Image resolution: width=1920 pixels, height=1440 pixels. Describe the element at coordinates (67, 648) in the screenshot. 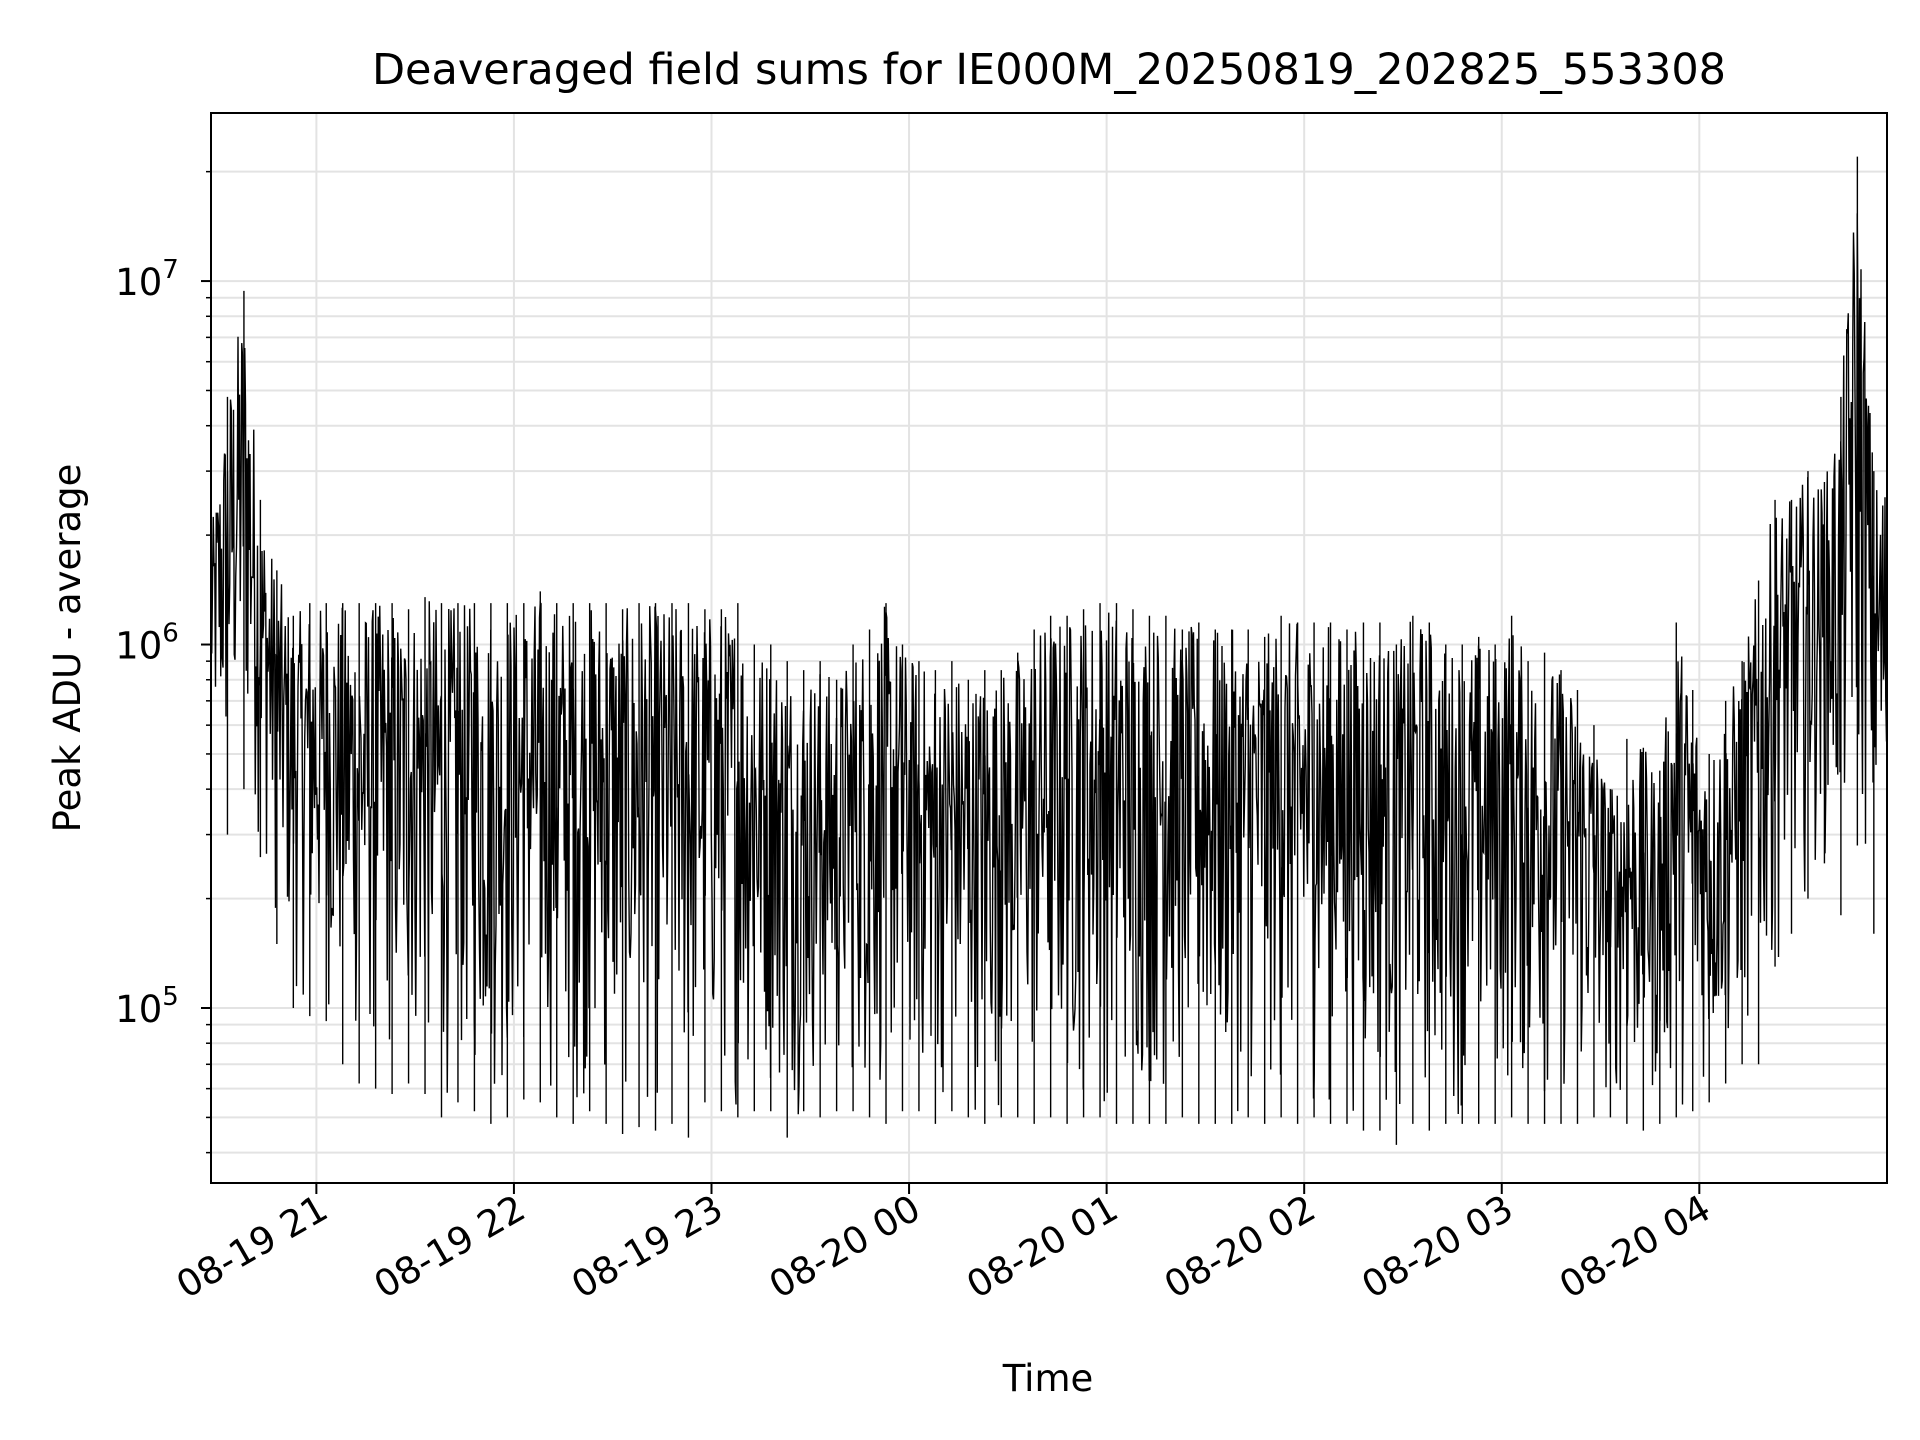

I see `y-axis-label: Peak ADU - average` at that location.